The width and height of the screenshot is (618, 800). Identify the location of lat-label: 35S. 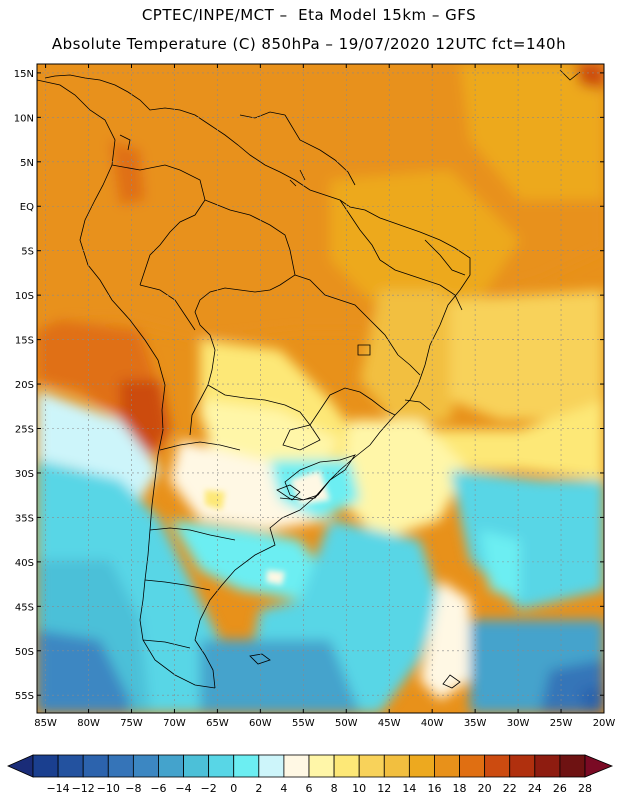
(24, 518).